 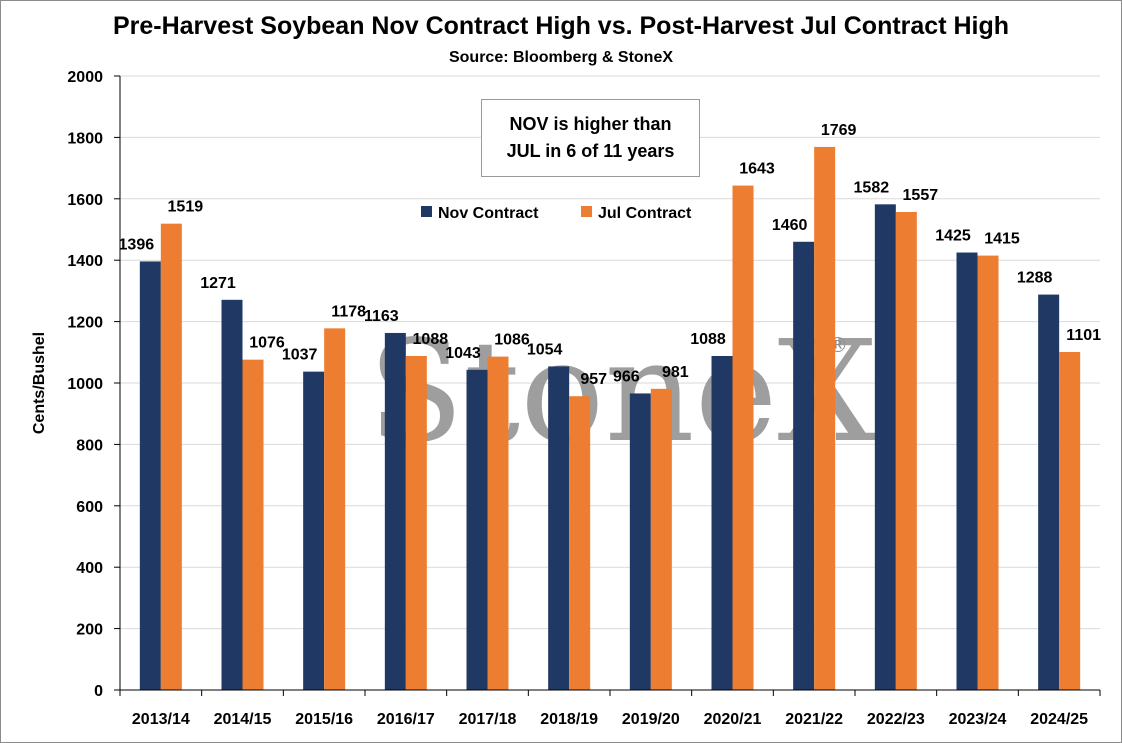 What do you see at coordinates (896, 719) in the screenshot?
I see `x-tick-label: 2022/23` at bounding box center [896, 719].